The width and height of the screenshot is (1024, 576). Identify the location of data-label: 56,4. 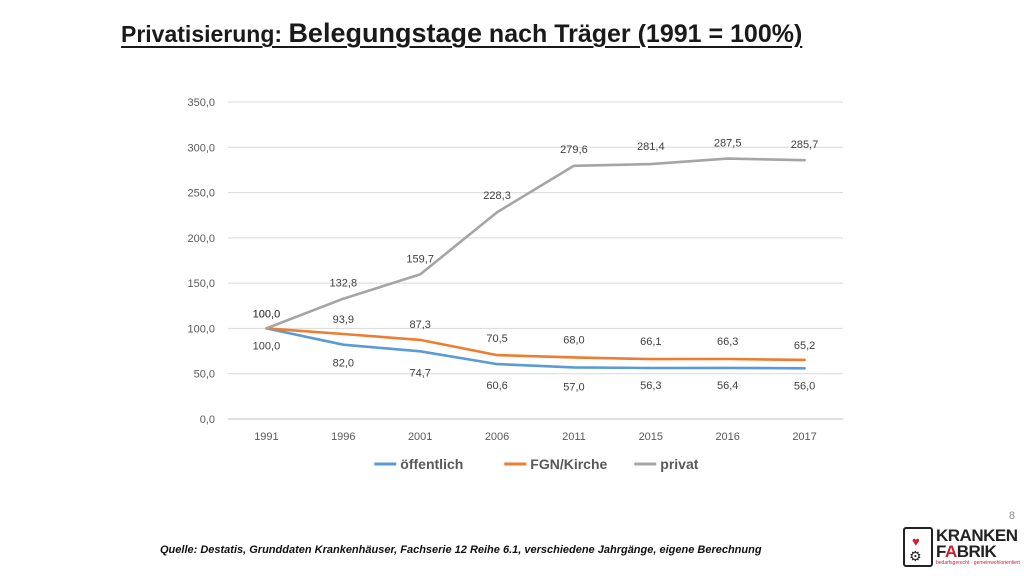
(727, 386).